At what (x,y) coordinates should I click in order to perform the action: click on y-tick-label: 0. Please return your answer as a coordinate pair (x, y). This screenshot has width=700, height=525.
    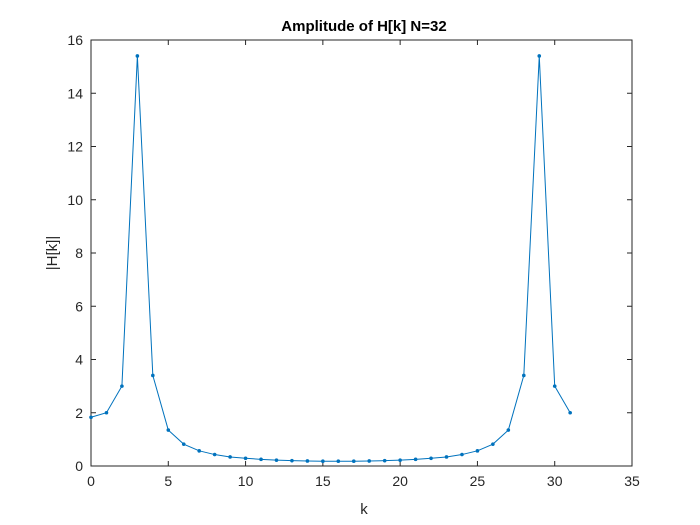
    Looking at the image, I should click on (79, 466).